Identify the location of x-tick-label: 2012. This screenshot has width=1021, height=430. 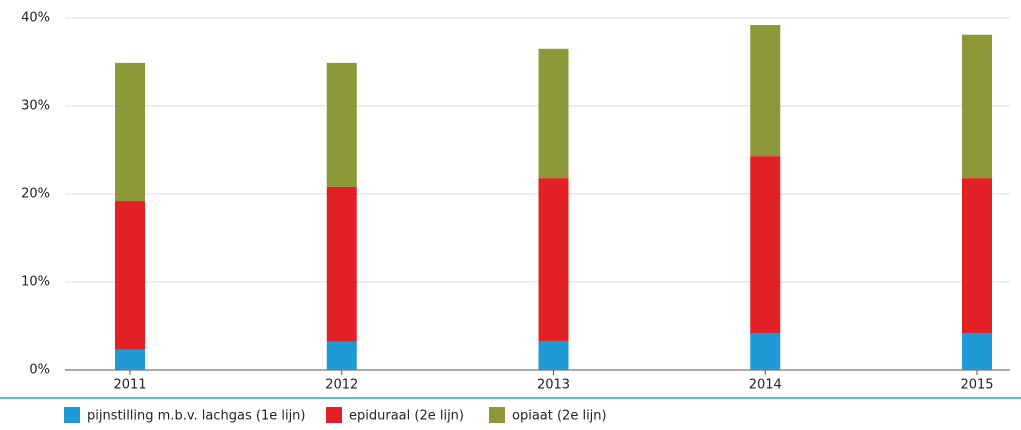
(341, 385).